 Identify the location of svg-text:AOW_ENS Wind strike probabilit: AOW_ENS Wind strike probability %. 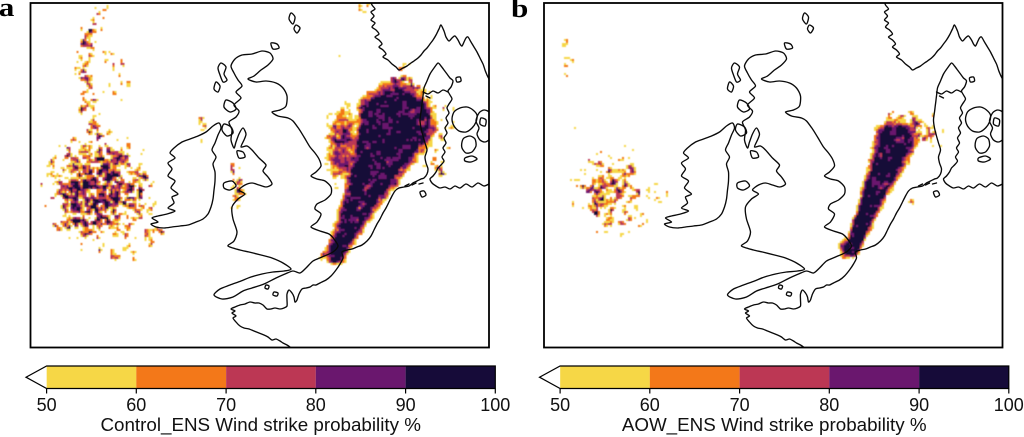
(774, 425).